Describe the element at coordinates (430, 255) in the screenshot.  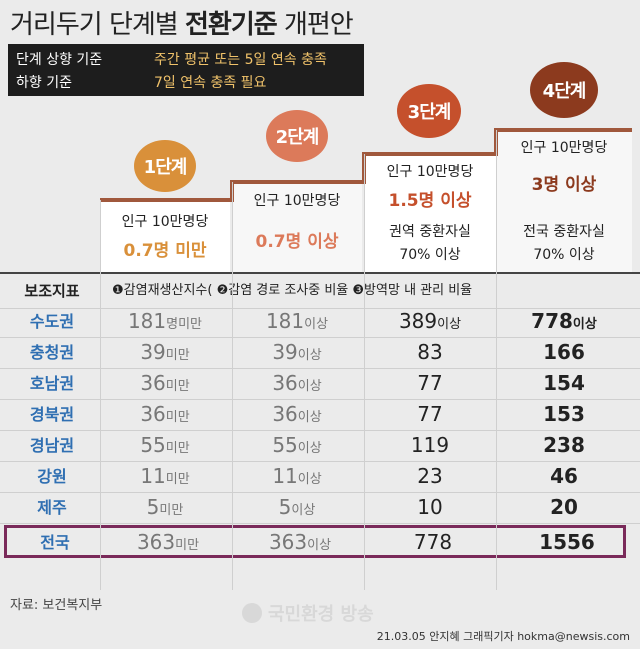
I see `stage3-line4: 70% 이상` at that location.